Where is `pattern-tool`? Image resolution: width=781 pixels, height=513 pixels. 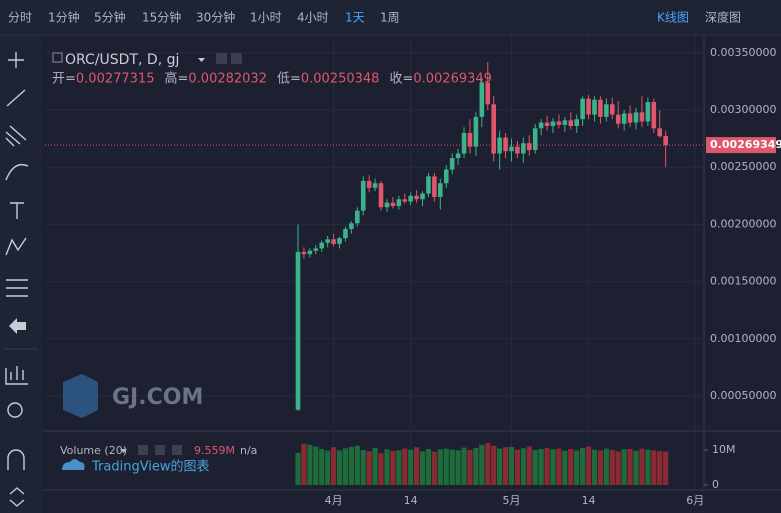 pattern-tool is located at coordinates (16, 246).